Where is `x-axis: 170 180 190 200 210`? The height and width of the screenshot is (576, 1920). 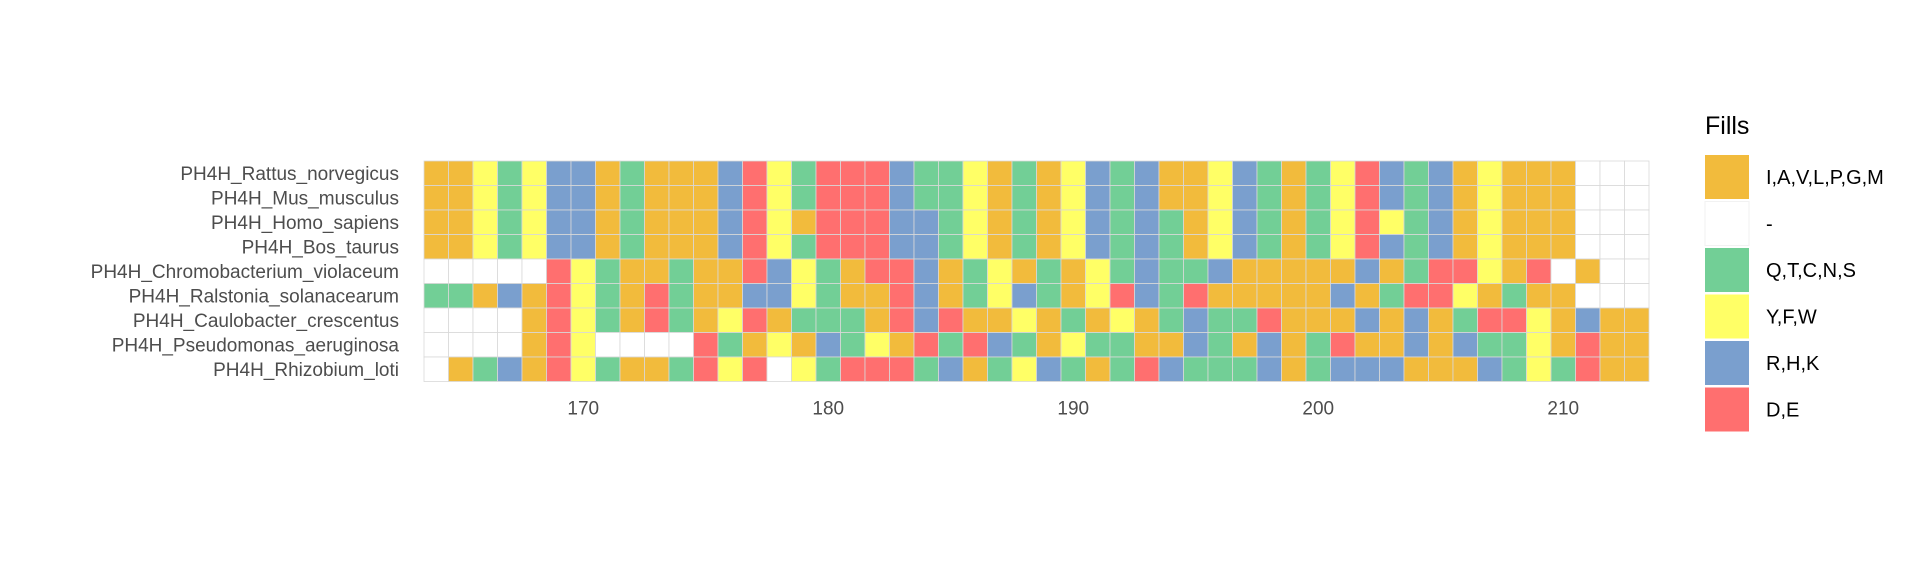
x-axis: 170 180 190 200 210 is located at coordinates (1073, 409).